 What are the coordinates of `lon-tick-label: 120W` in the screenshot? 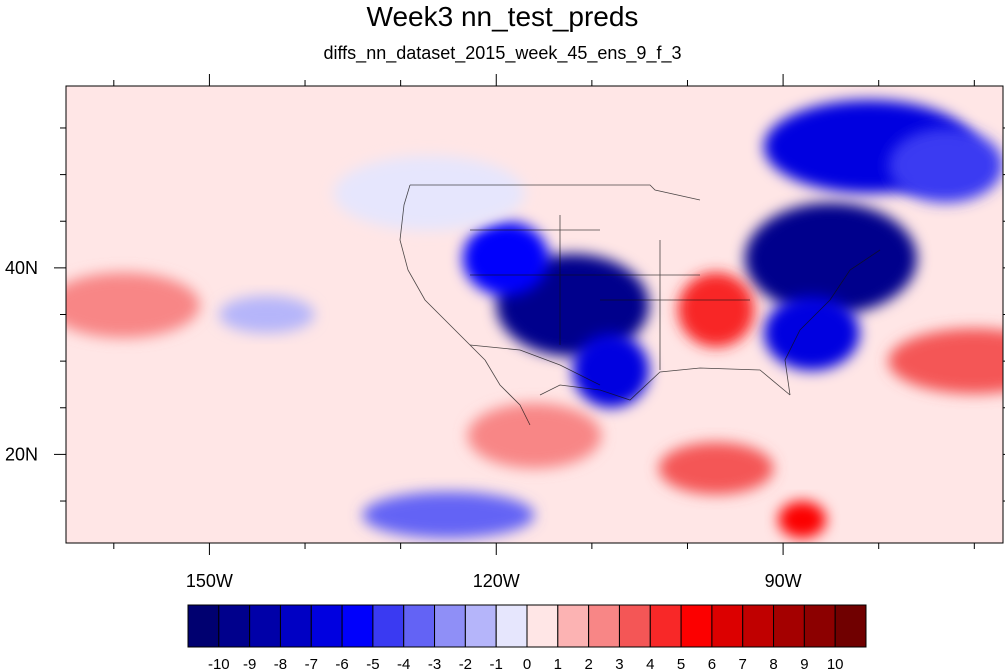 It's located at (496, 581).